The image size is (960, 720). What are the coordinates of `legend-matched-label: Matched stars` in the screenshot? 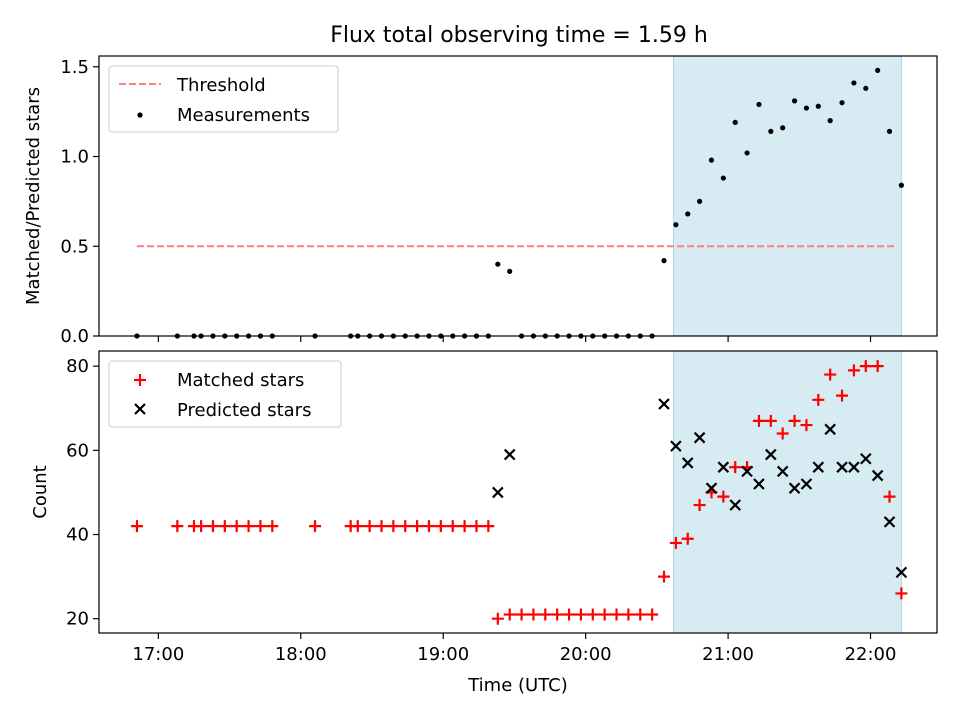 It's located at (240, 380).